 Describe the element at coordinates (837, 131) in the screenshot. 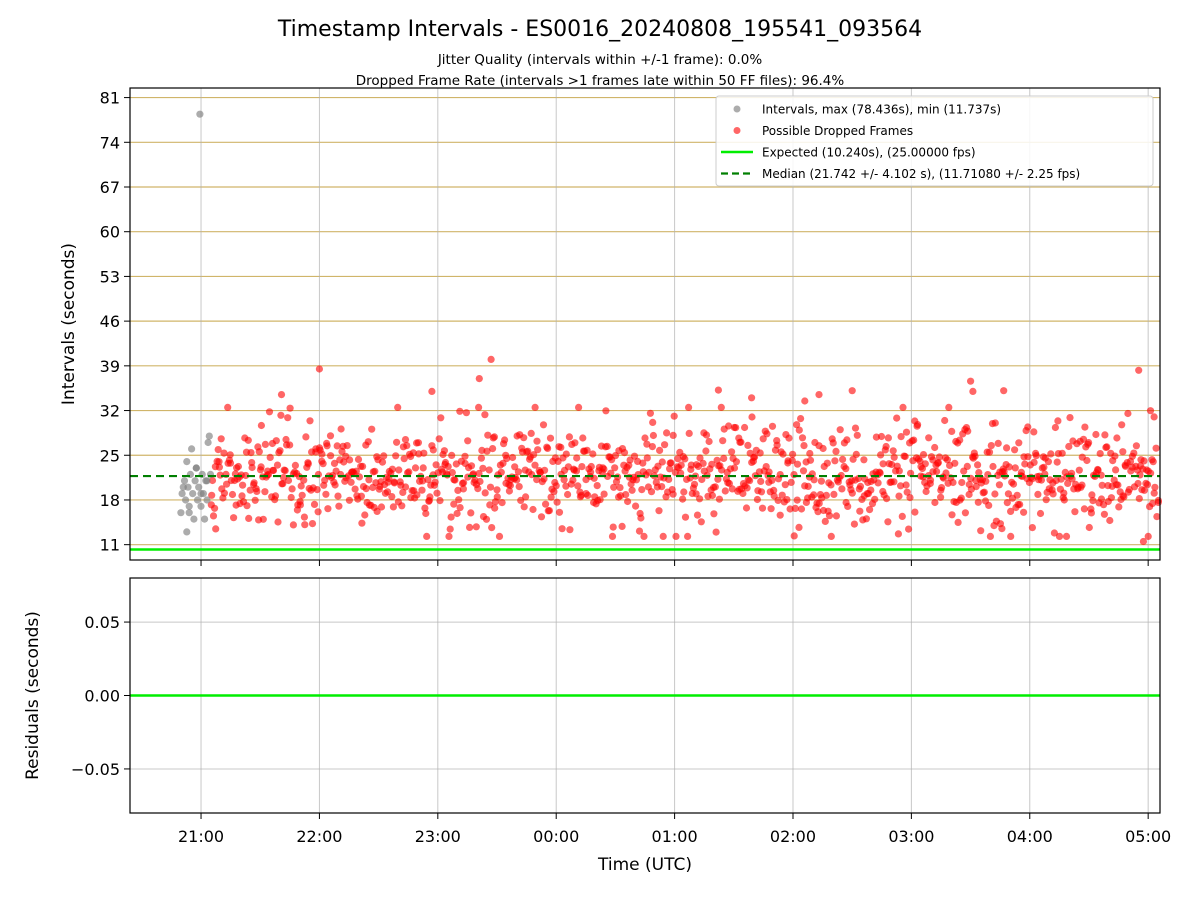

I see `legend-entry-label: Possible Dropped Frames` at that location.